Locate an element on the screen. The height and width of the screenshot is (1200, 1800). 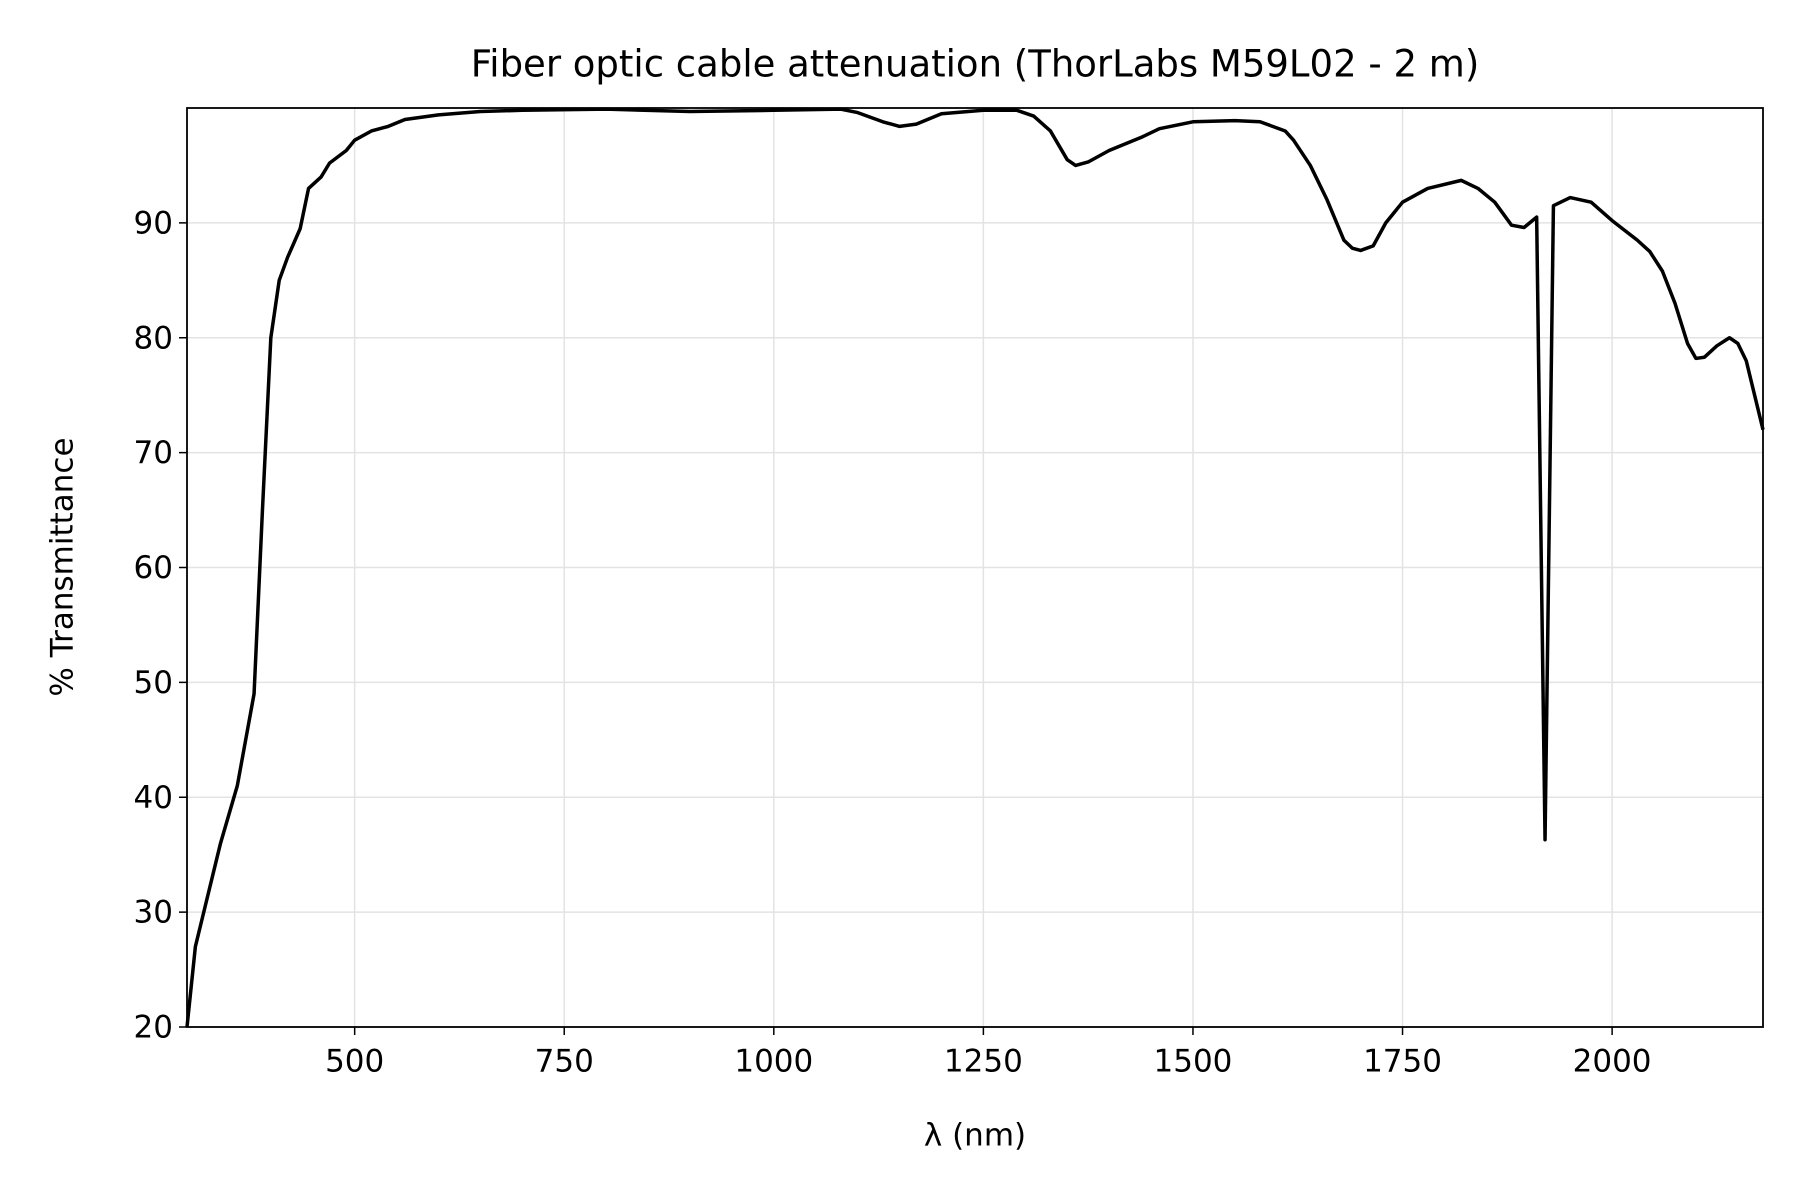
y-tick-label: 60 is located at coordinates (153, 568).